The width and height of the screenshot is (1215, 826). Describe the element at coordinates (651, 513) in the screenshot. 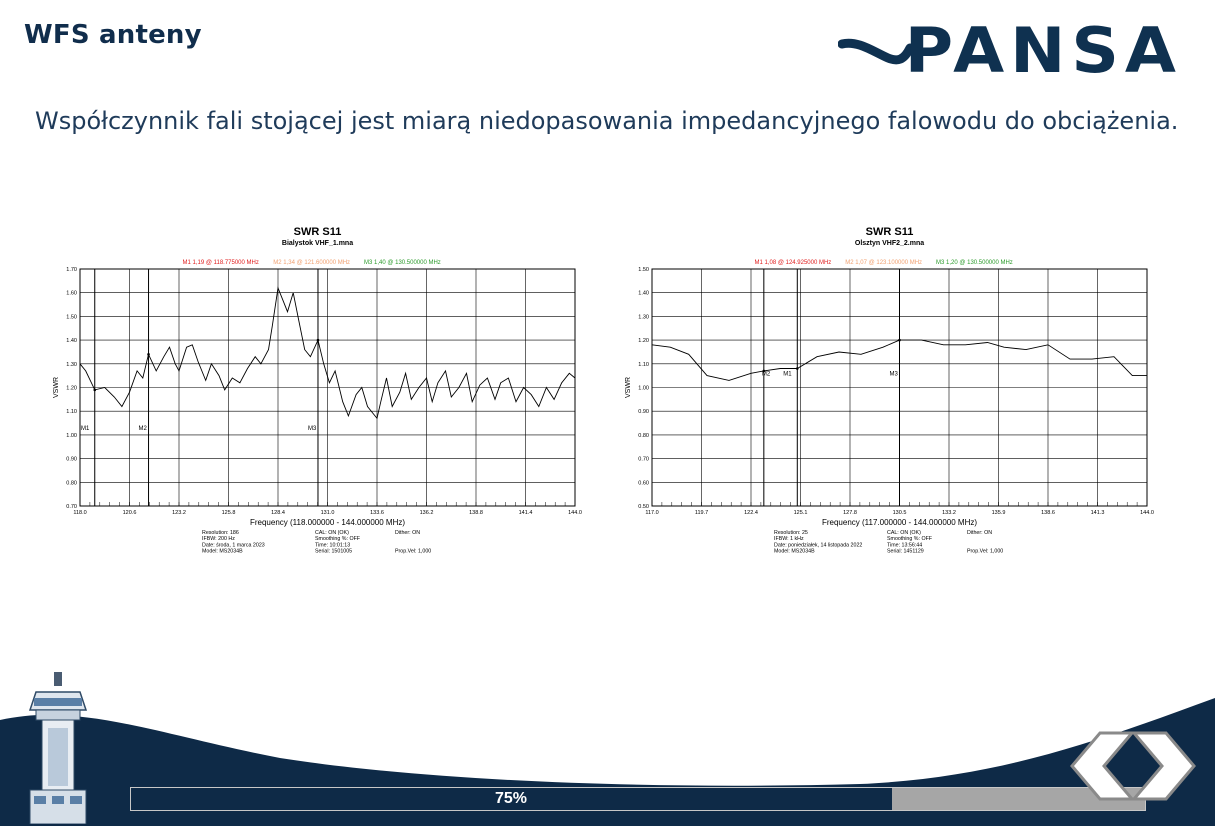

I see `x-tick-label: 117.0` at that location.